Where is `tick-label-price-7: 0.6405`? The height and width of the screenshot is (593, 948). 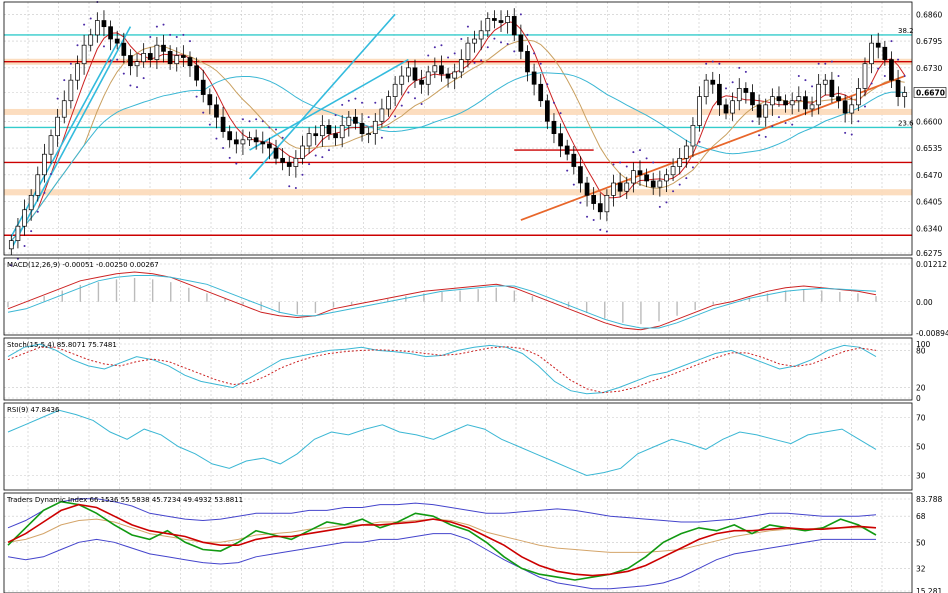 tick-label-price-7: 0.6405 is located at coordinates (929, 202).